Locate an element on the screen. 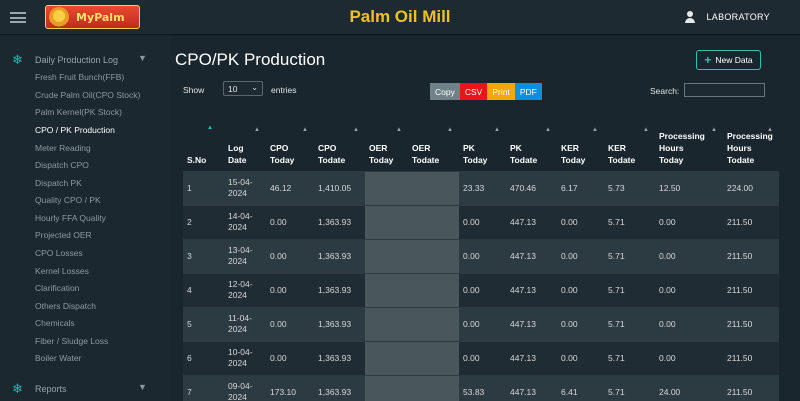 The image size is (800, 401). logo-text: MyPalm is located at coordinates (100, 17).